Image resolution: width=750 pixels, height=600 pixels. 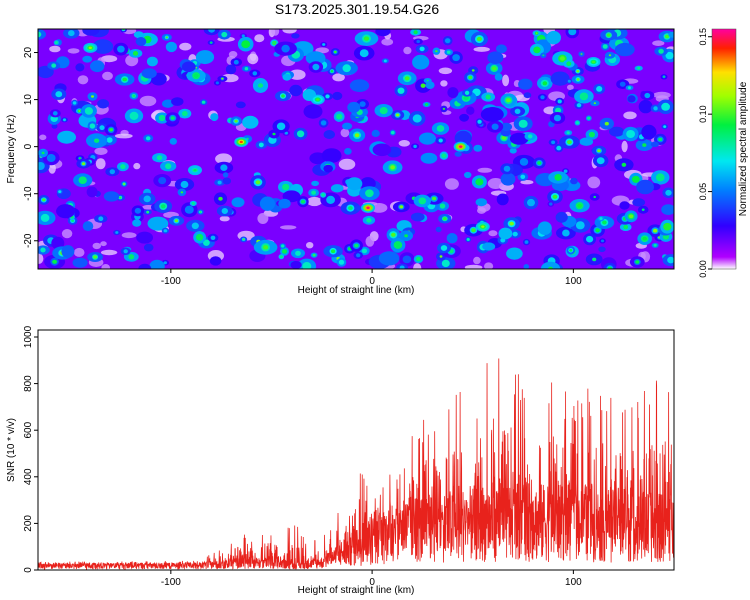 I want to click on colorbar-tick-label: 0.00, so click(x=703, y=269).